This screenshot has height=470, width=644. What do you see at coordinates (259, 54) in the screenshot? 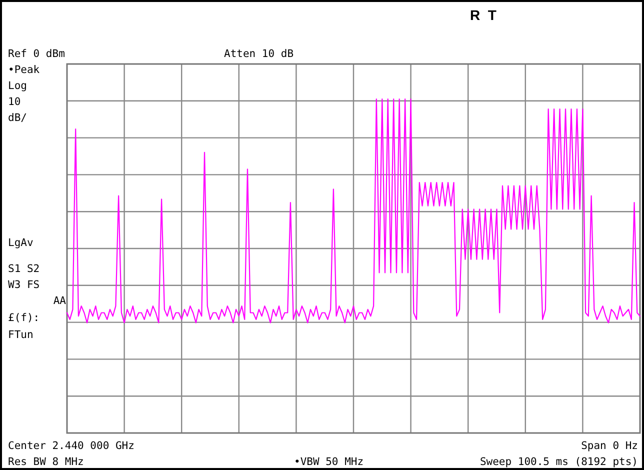
I see `text: Atten 10 dB` at bounding box center [259, 54].